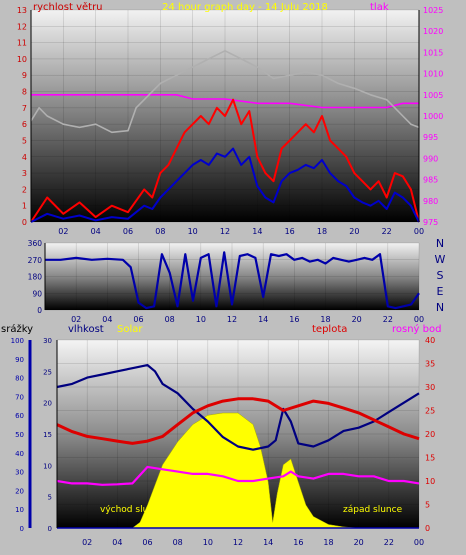  What do you see at coordinates (430, 387) in the screenshot?
I see `temp-tick: 30` at bounding box center [430, 387].